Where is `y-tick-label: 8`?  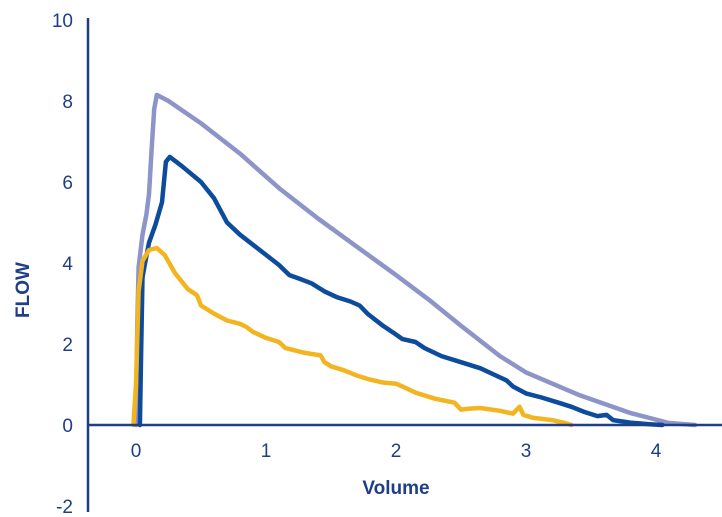
y-tick-label: 8 is located at coordinates (67, 102).